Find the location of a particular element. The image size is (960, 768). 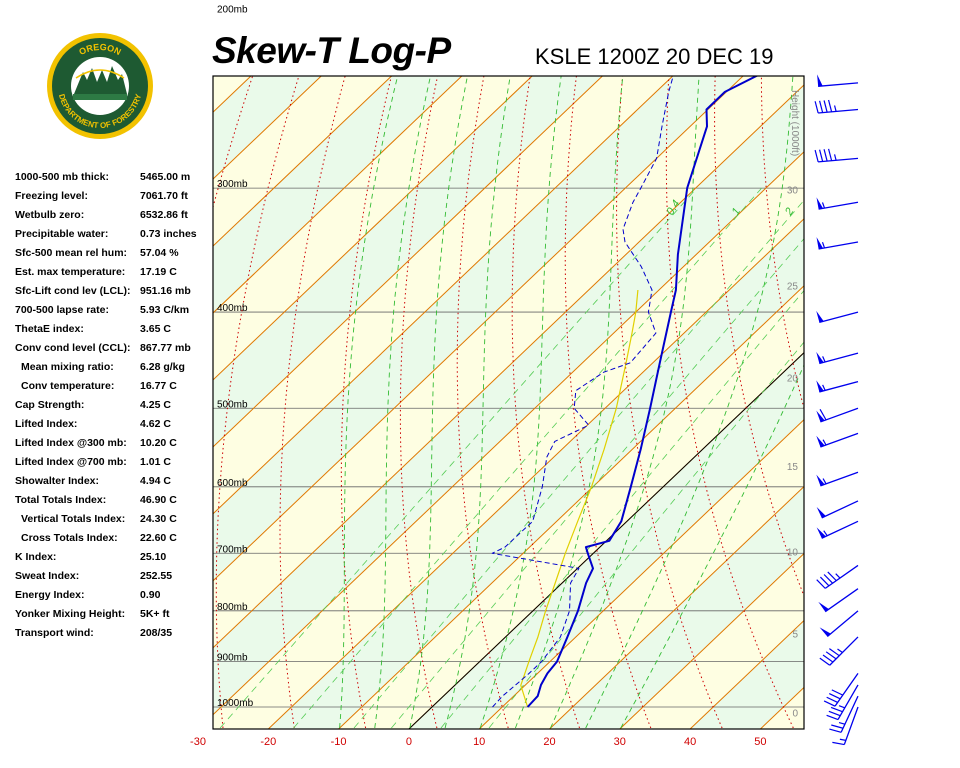

index-label: Est. max temperature: is located at coordinates (70, 272).